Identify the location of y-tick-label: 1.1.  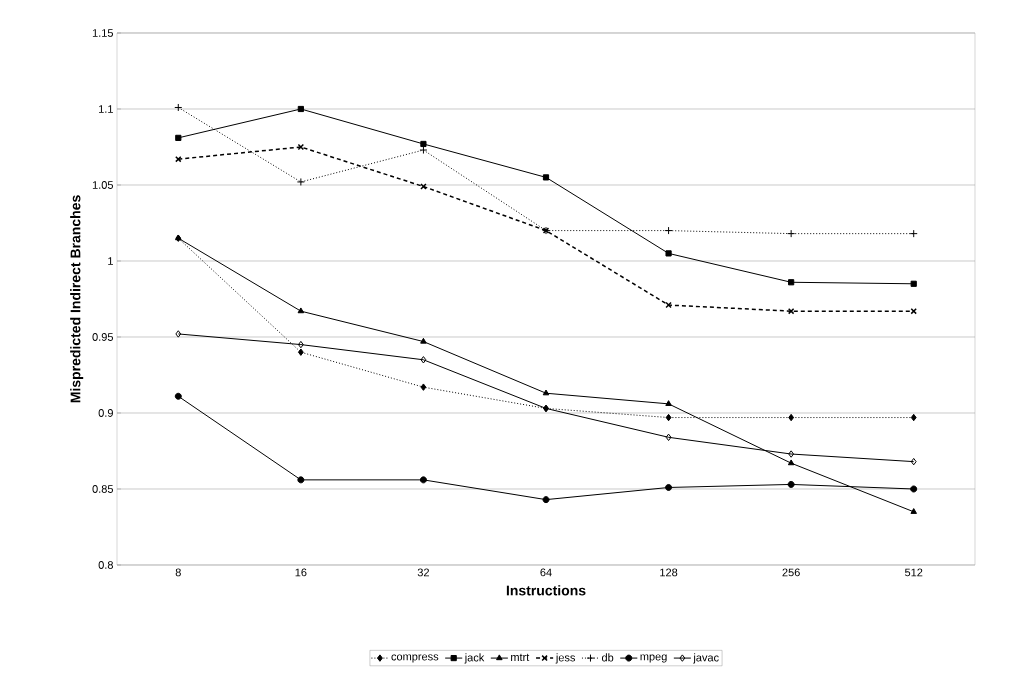
(106, 109).